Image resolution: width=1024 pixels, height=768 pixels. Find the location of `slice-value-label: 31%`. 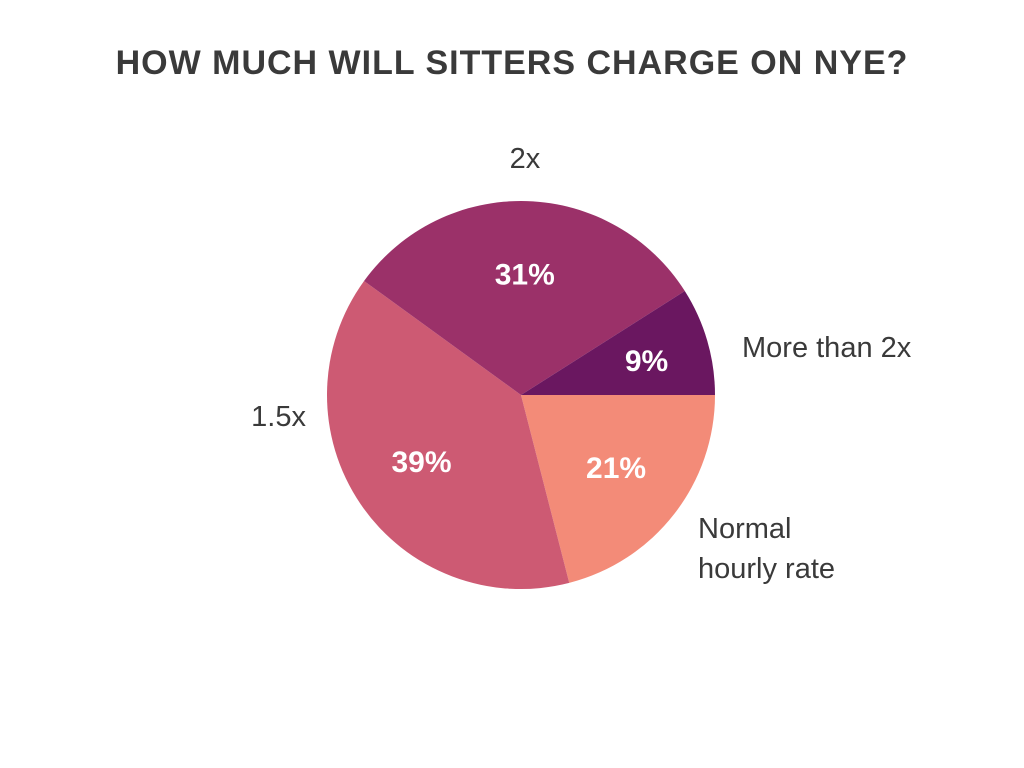

slice-value-label: 31% is located at coordinates (525, 274).